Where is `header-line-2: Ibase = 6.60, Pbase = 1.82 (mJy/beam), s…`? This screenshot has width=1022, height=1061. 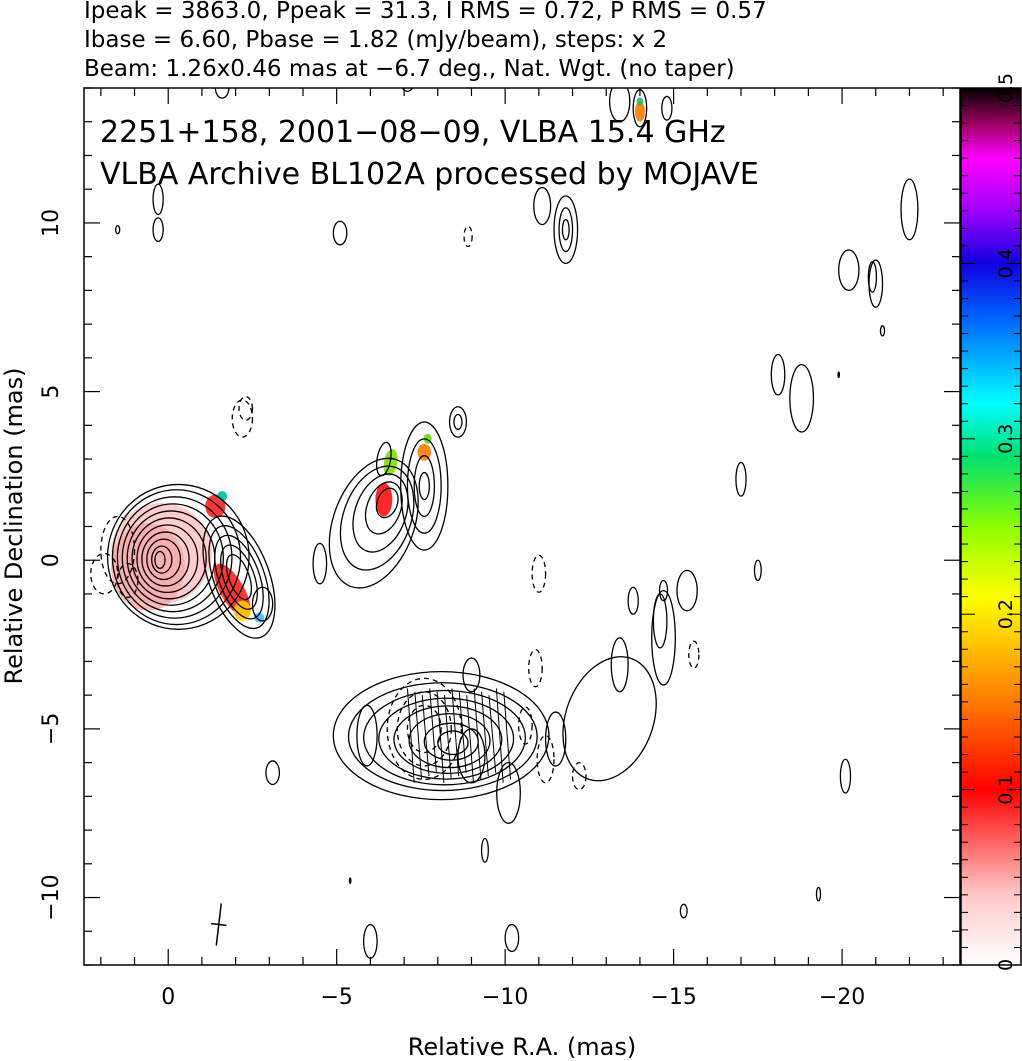
header-line-2: Ibase = 6.60, Pbase = 1.82 (mJy/beam), s… is located at coordinates (375, 40).